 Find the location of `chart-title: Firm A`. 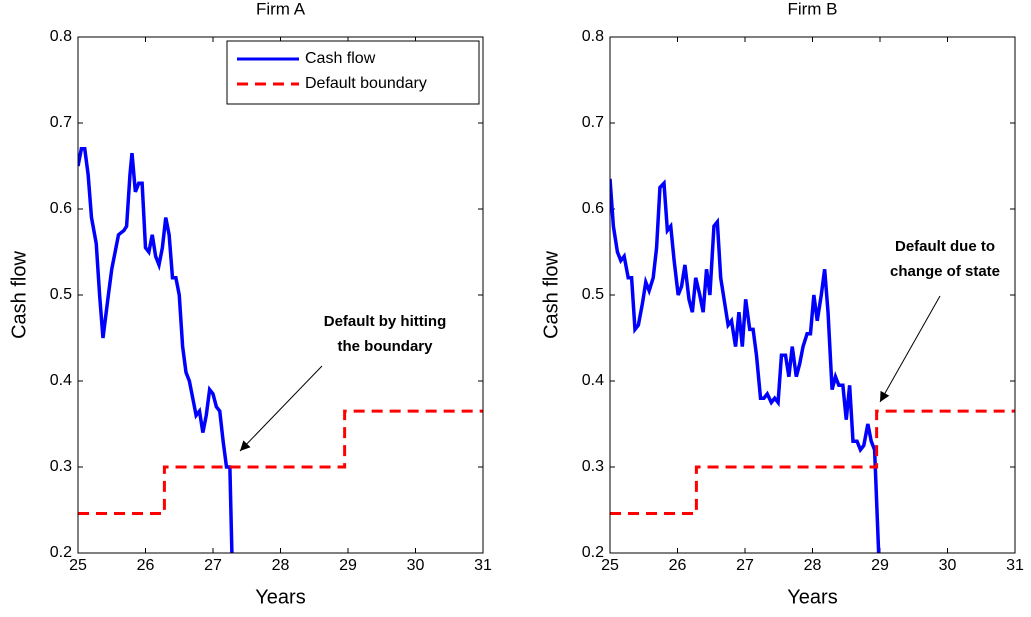

chart-title: Firm A is located at coordinates (281, 9).